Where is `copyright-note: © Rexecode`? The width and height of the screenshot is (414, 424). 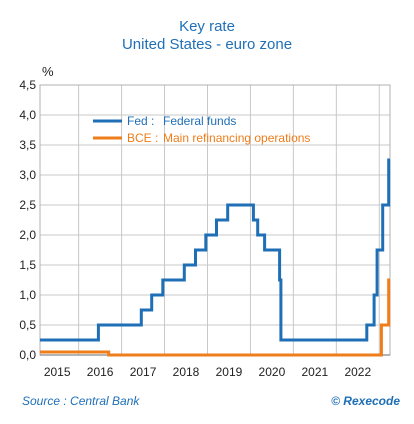 copyright-note: © Rexecode is located at coordinates (365, 401).